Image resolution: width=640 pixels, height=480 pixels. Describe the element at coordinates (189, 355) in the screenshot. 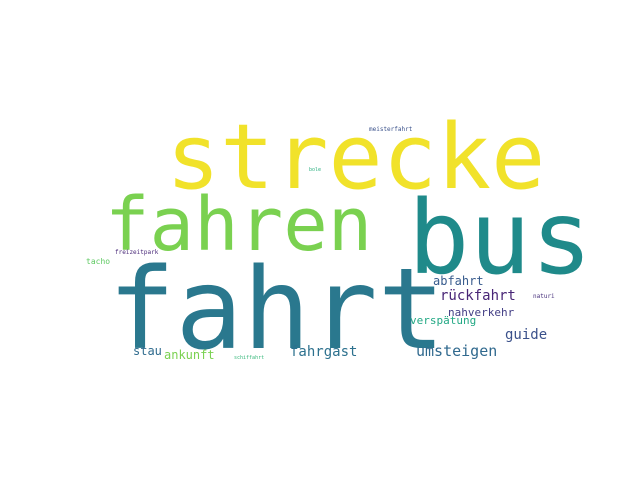

I see `word-ankunft: ankunft` at that location.